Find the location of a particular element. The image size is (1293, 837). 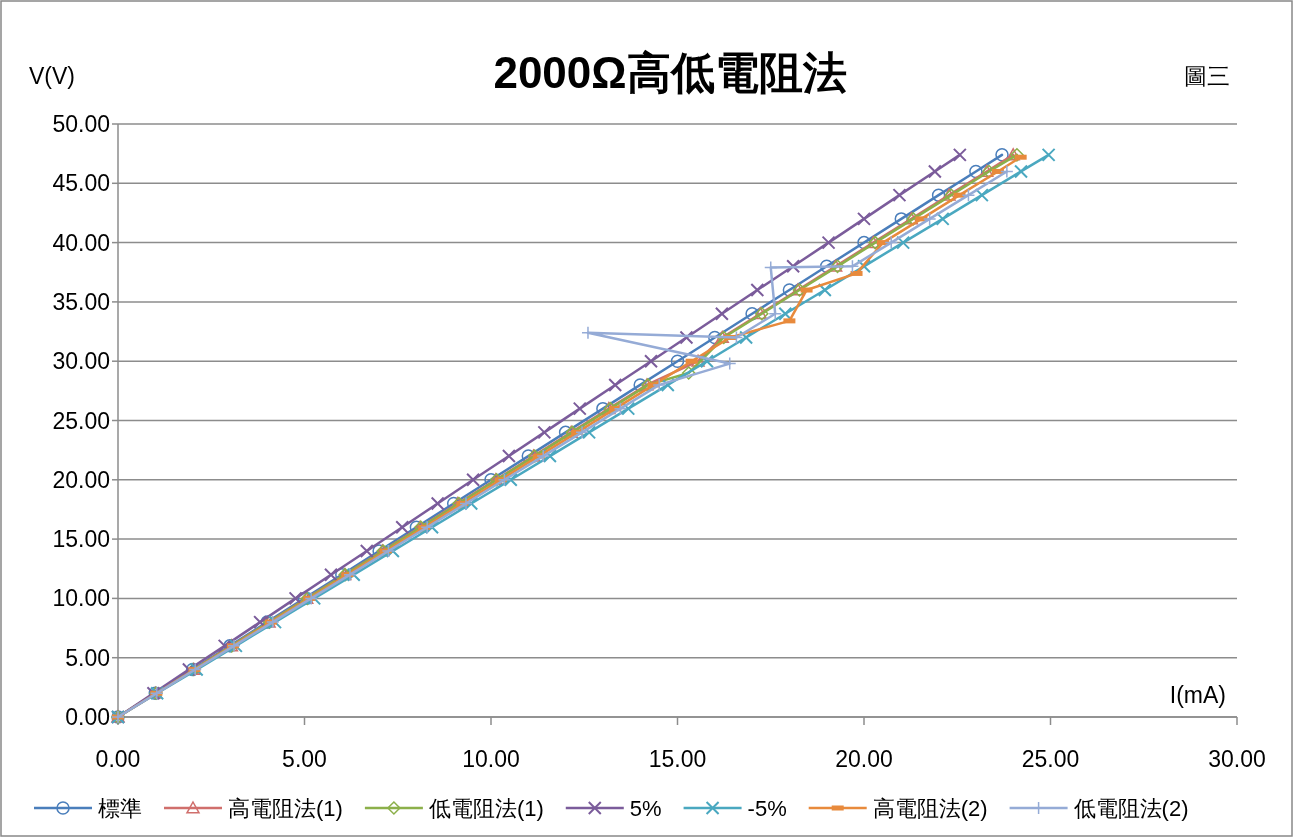

y-tick-label: 15.00 is located at coordinates (81, 539).